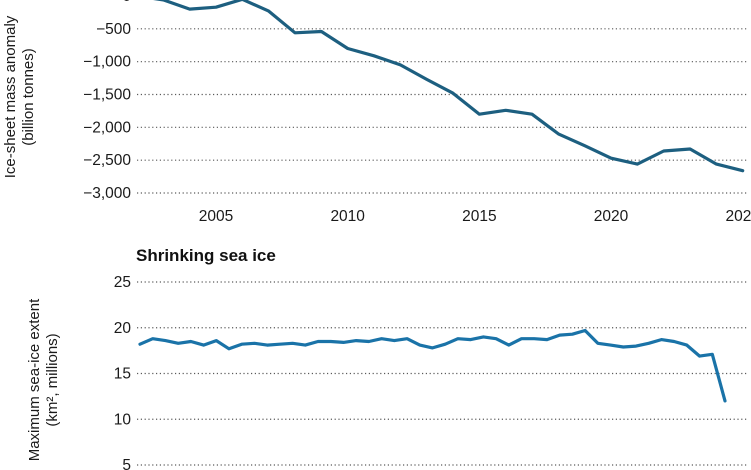 This screenshot has height=470, width=751. I want to click on x-tick-label: 2020, so click(611, 216).